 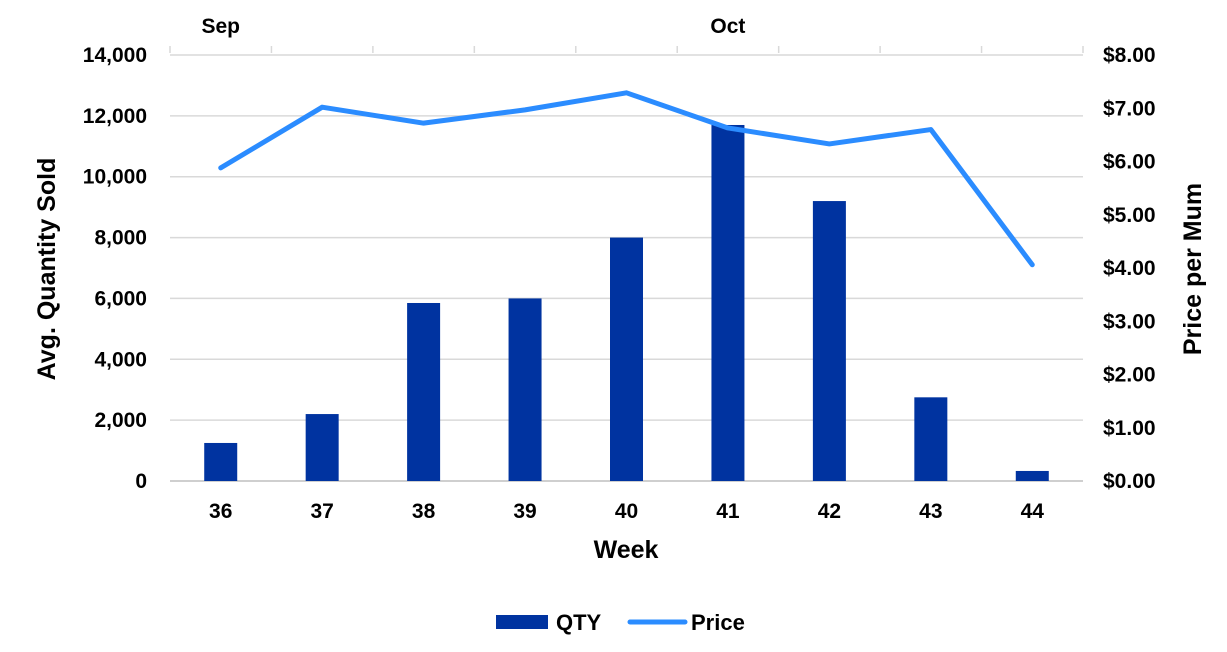 I want to click on left-y-tick-label: 2,000, so click(x=120, y=420).